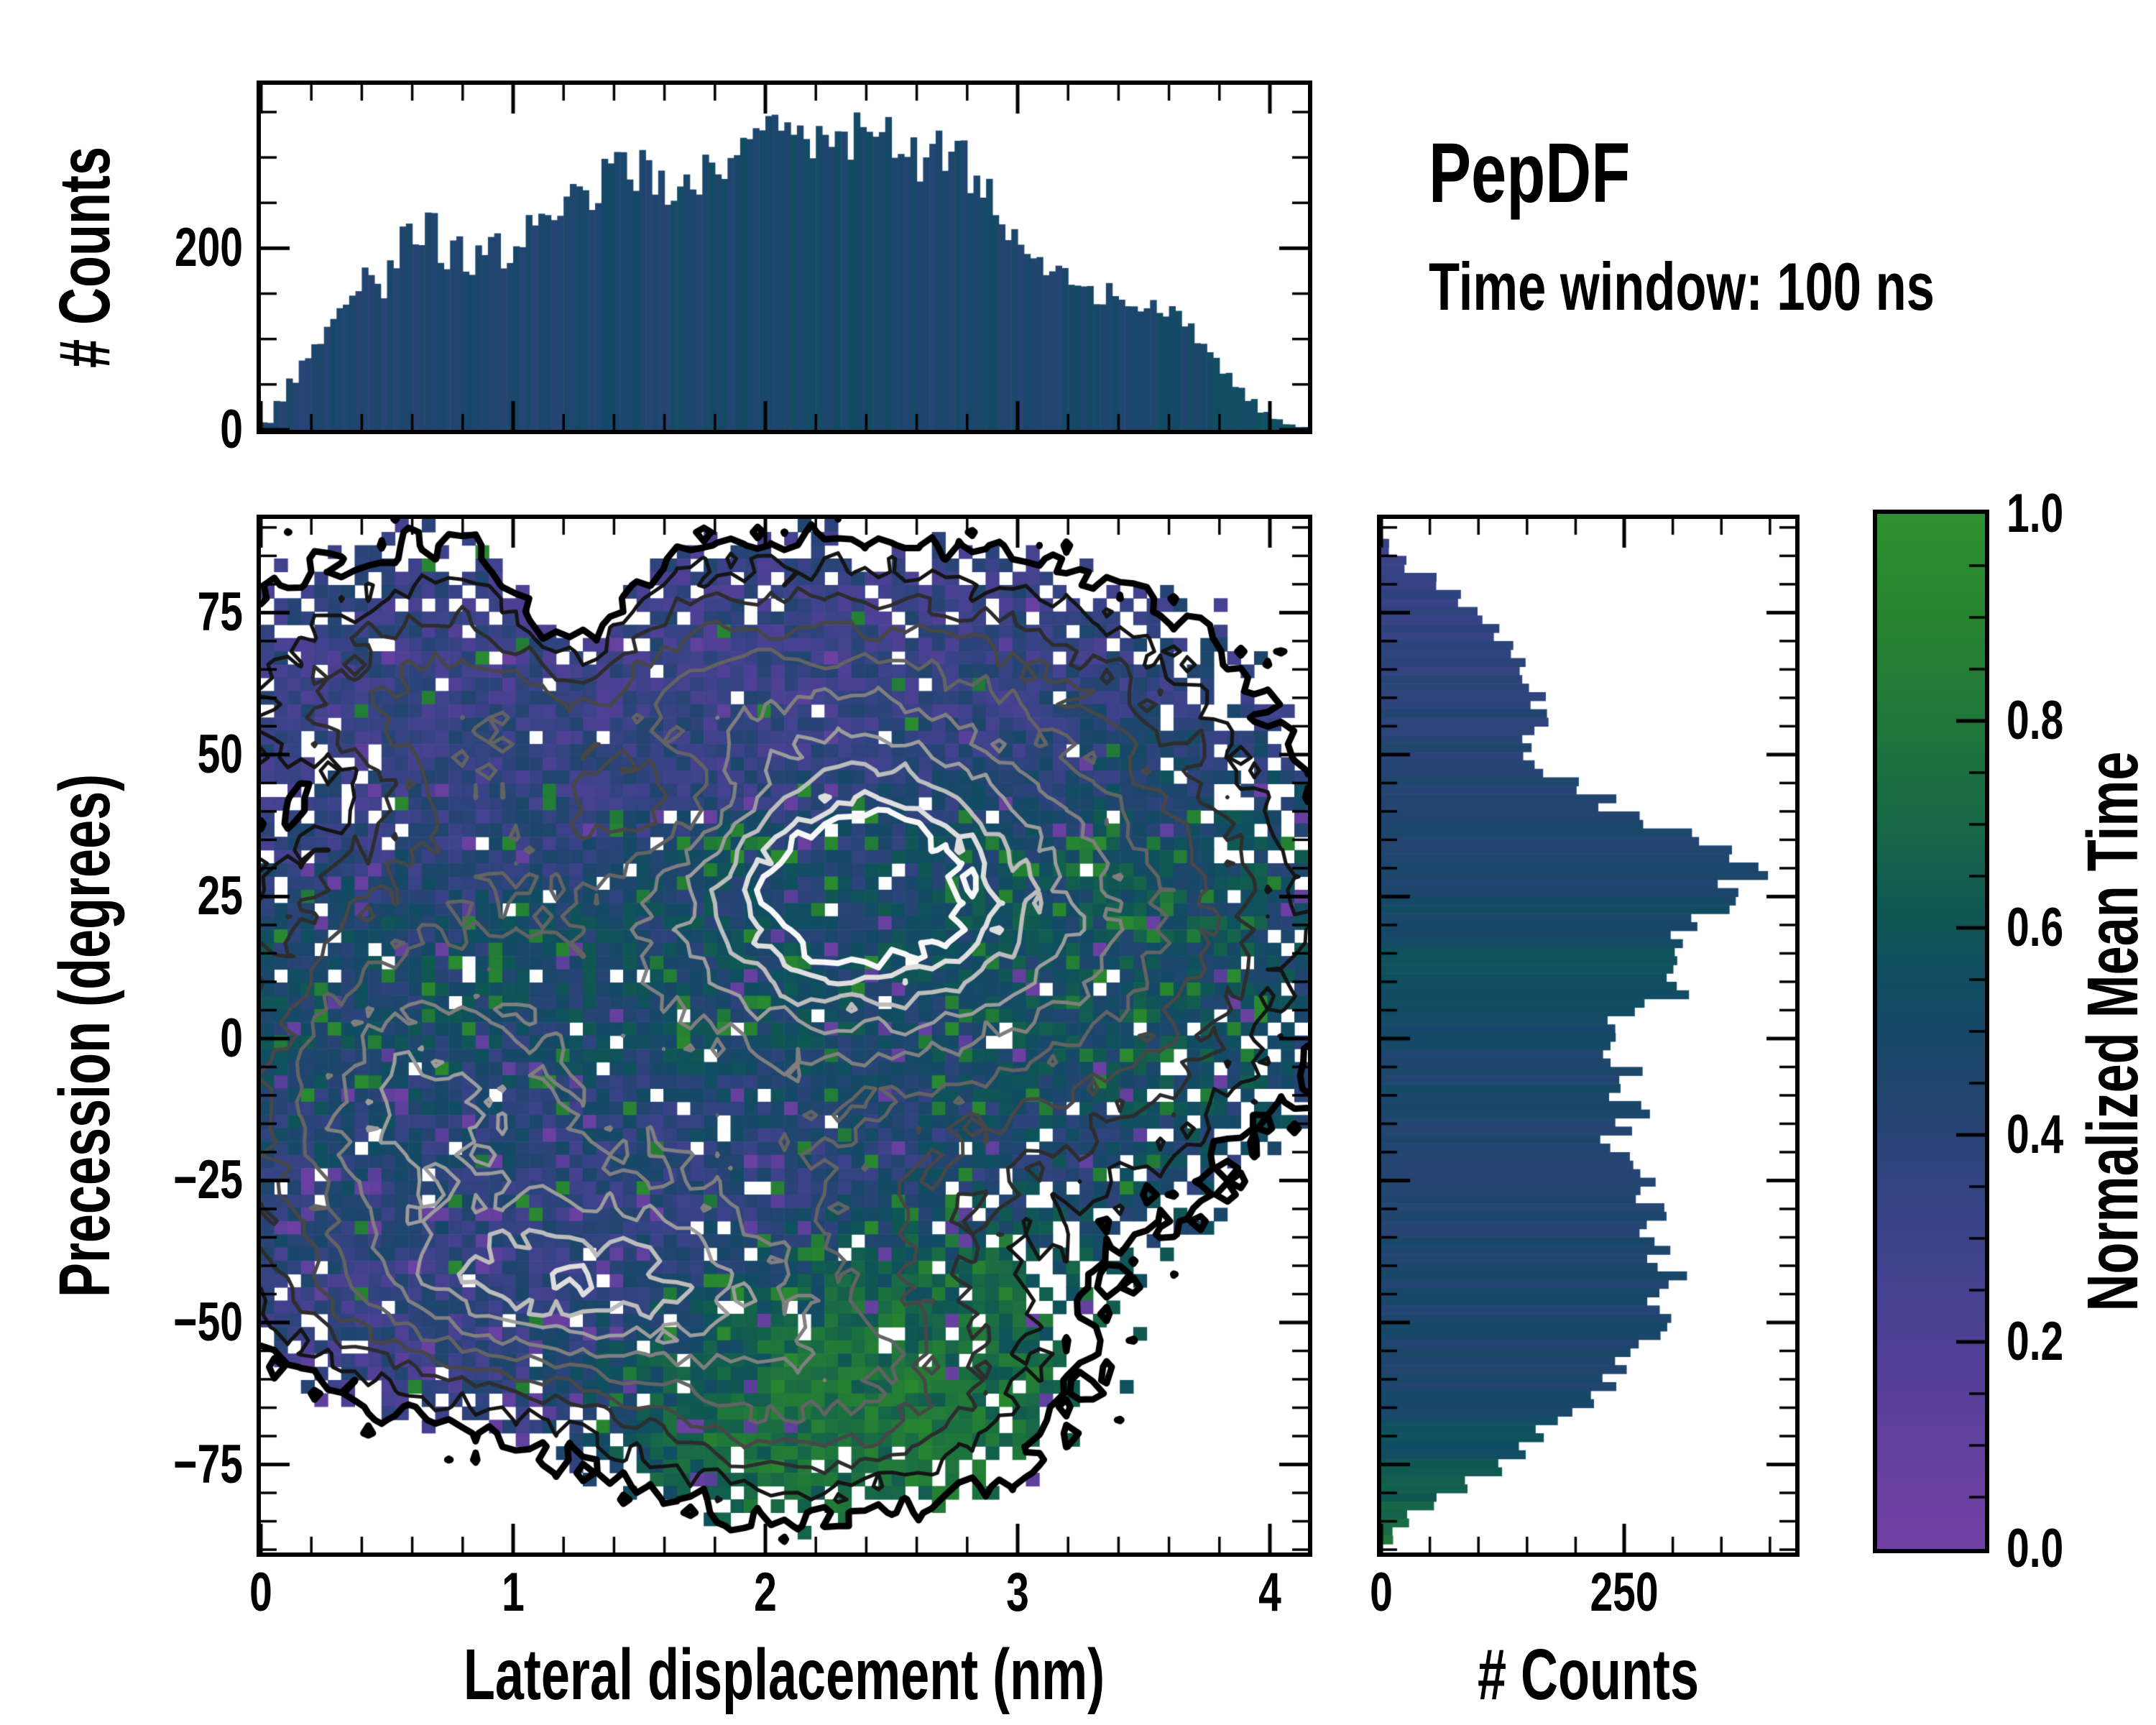  I want to click on colorbar-axis-label: Normalized Mean Time, so click(2113, 1031).